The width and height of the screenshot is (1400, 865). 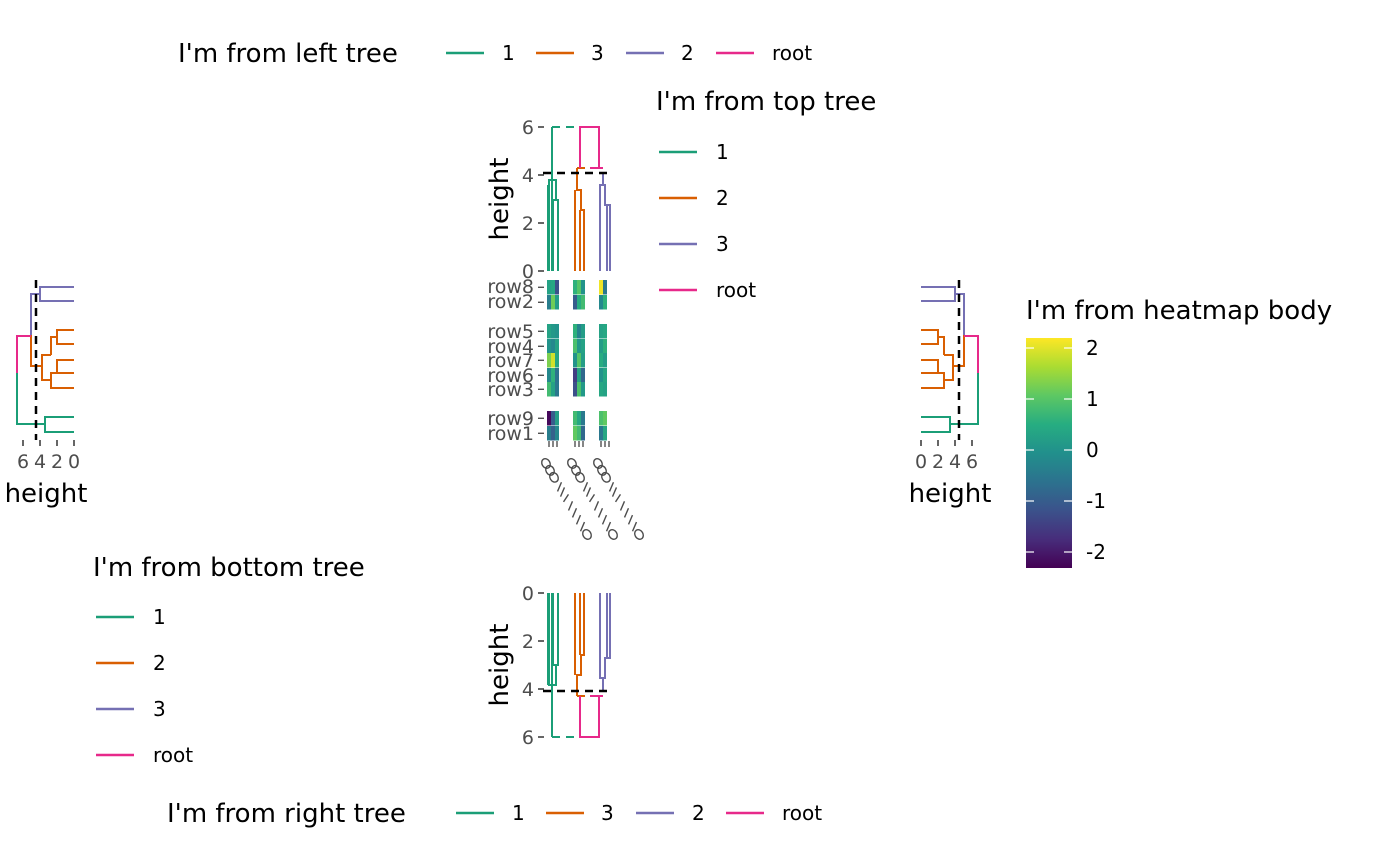 I want to click on row-label-row5: row5, so click(x=510, y=332).